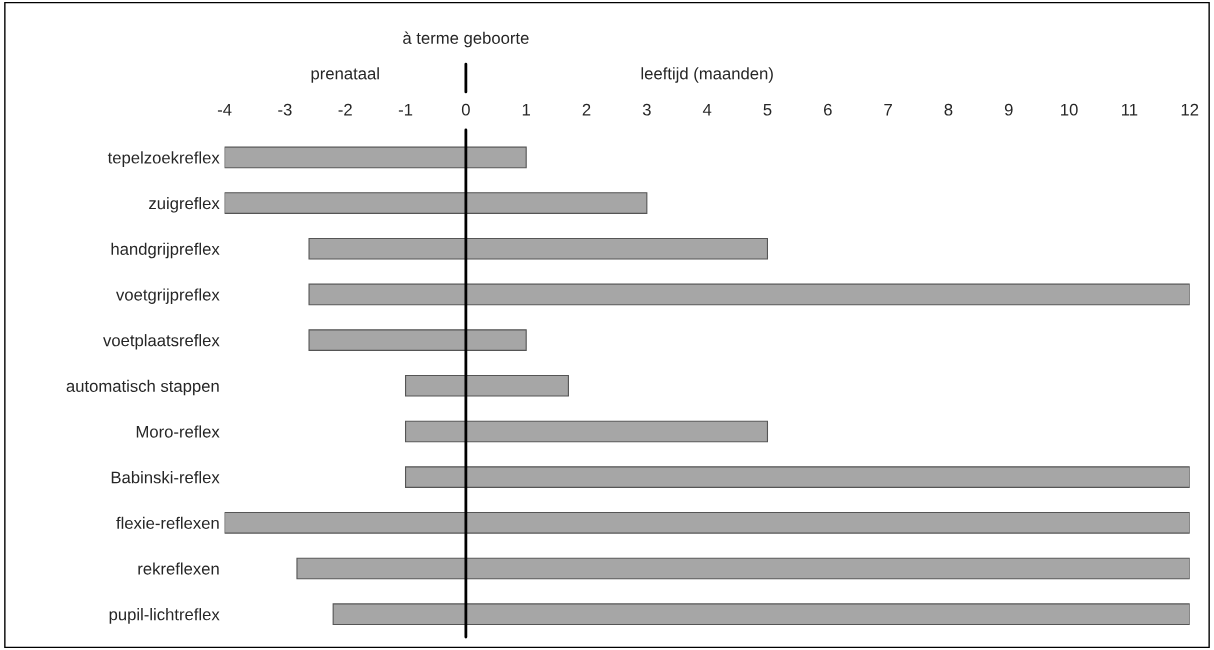 This screenshot has height=650, width=1214. Describe the element at coordinates (1130, 109) in the screenshot. I see `x-tick-label: 11` at that location.